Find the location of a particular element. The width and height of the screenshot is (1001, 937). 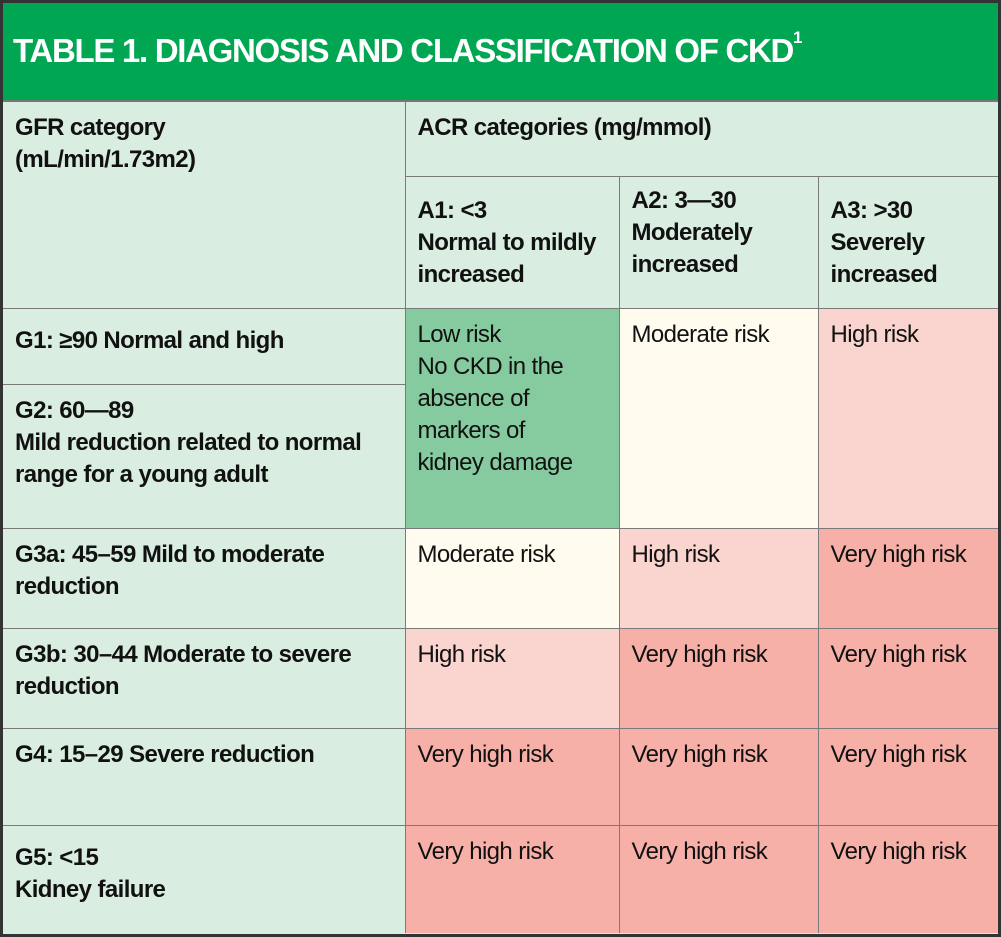

gfr-line: Mild reduction related to normal is located at coordinates (188, 442).